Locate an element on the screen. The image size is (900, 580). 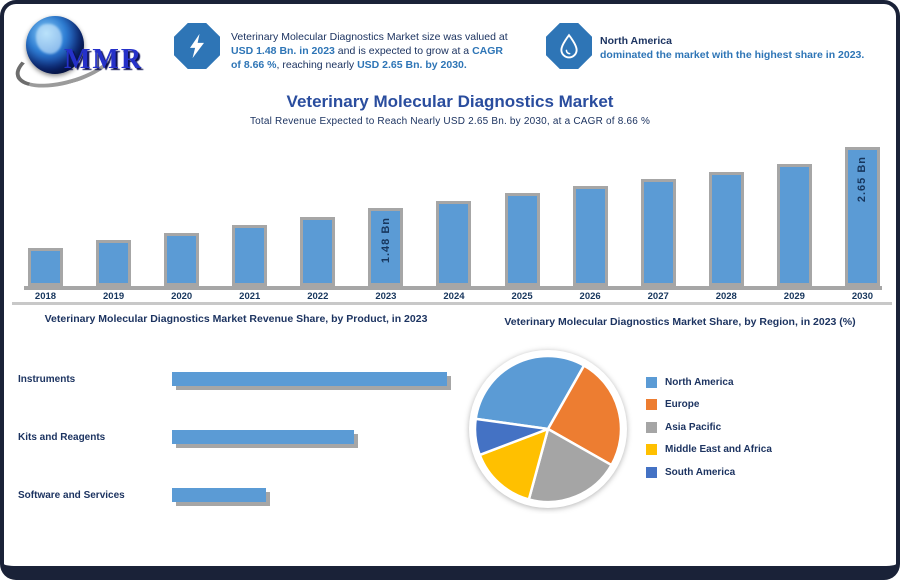
year-axis-label: 2026 is located at coordinates (590, 296).